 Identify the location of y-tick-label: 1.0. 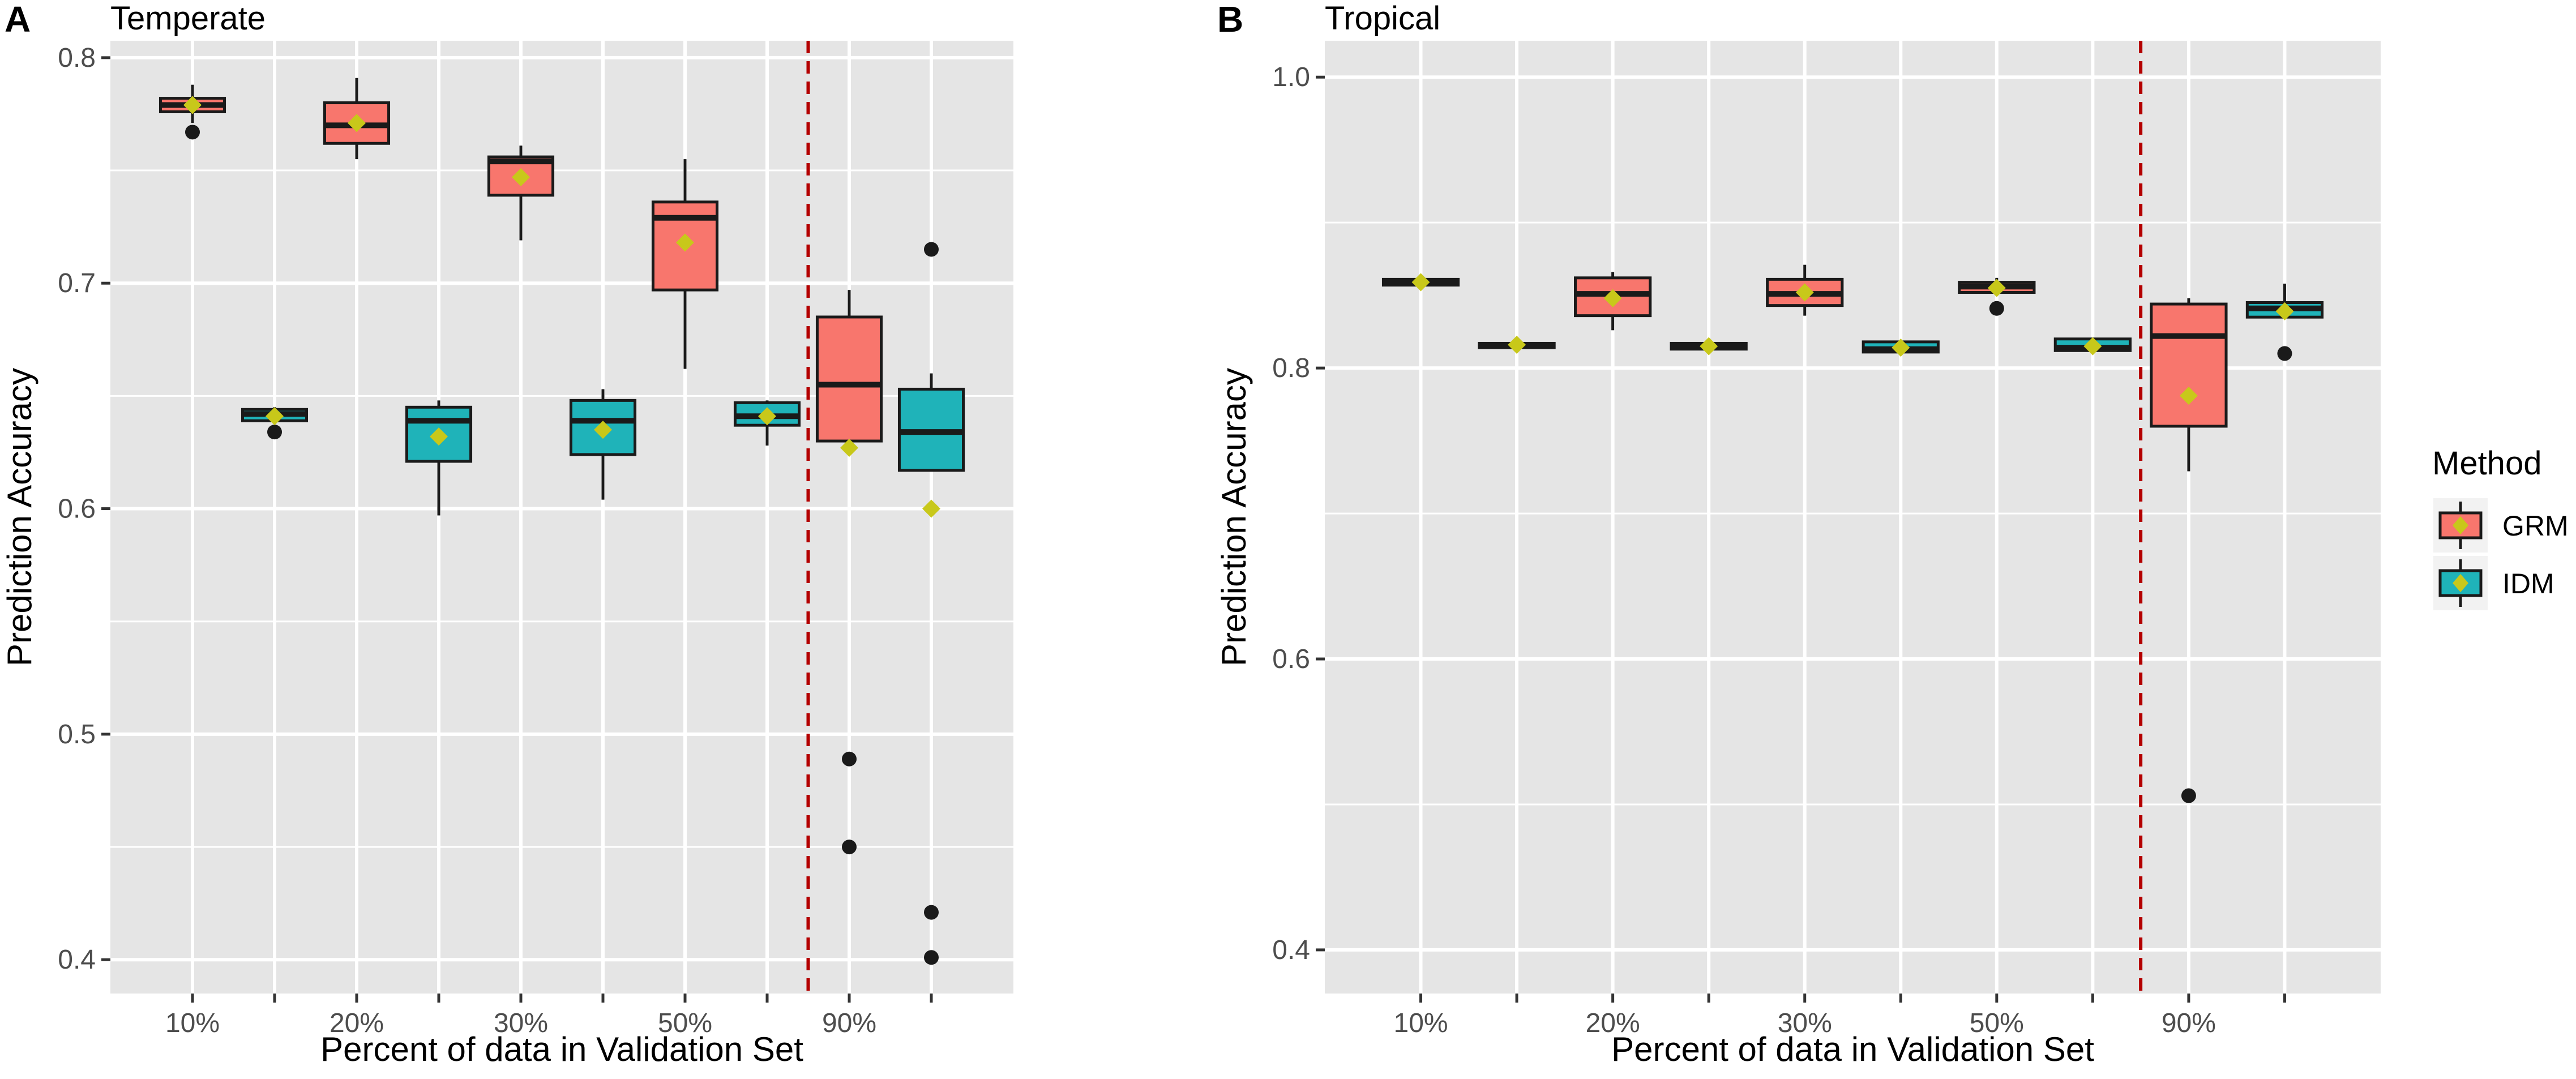
(1291, 77).